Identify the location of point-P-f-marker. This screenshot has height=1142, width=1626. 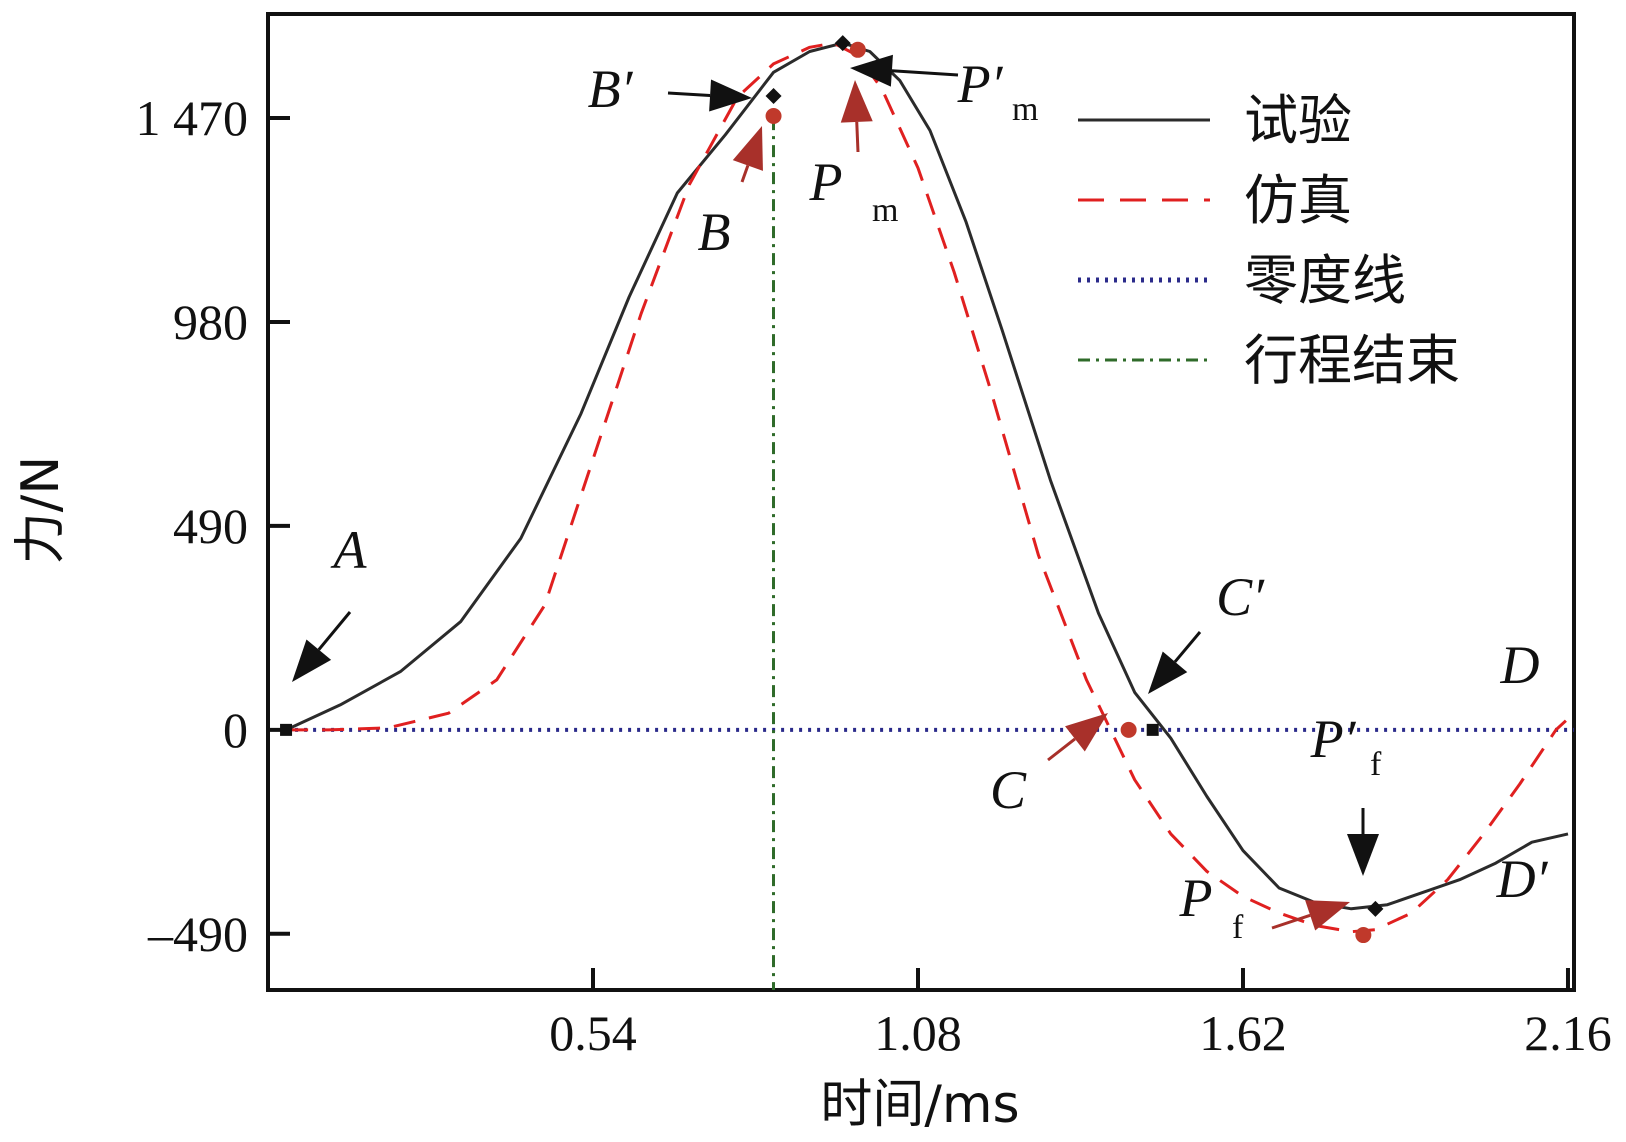
(1363, 935).